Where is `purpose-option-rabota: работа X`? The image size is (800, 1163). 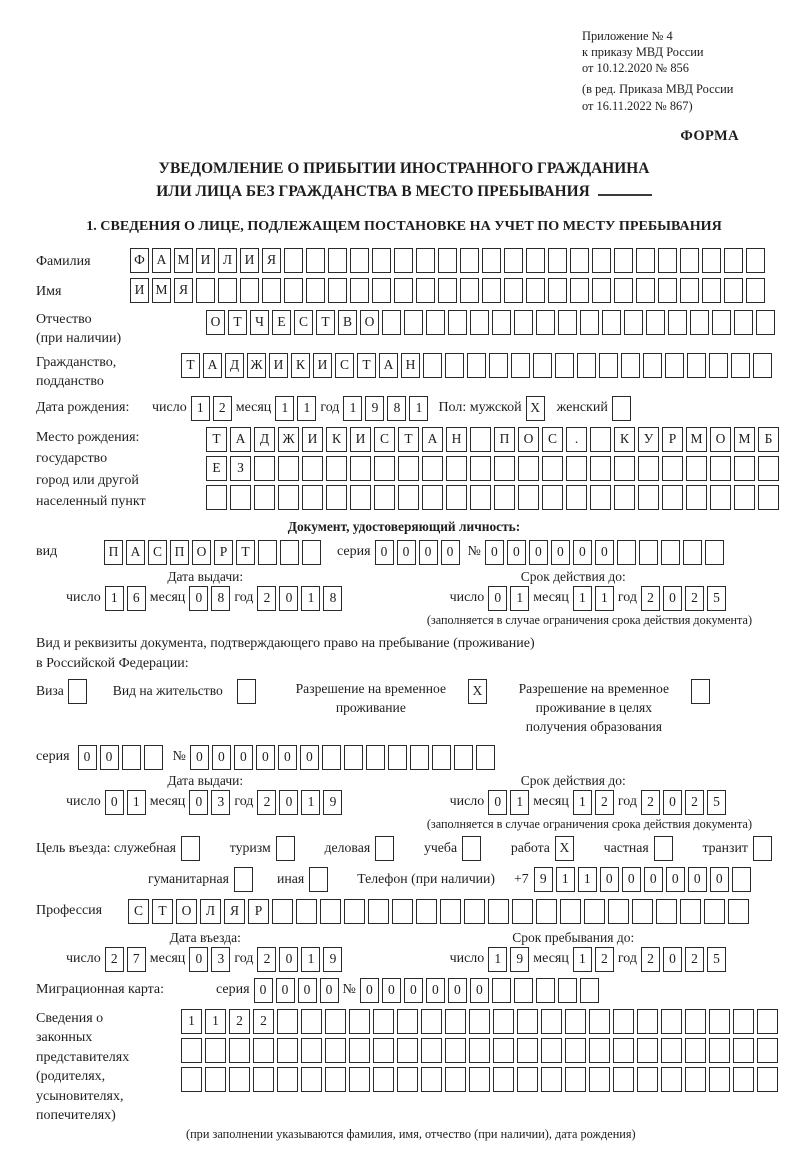
purpose-option-rabota: работа X is located at coordinates (542, 848).